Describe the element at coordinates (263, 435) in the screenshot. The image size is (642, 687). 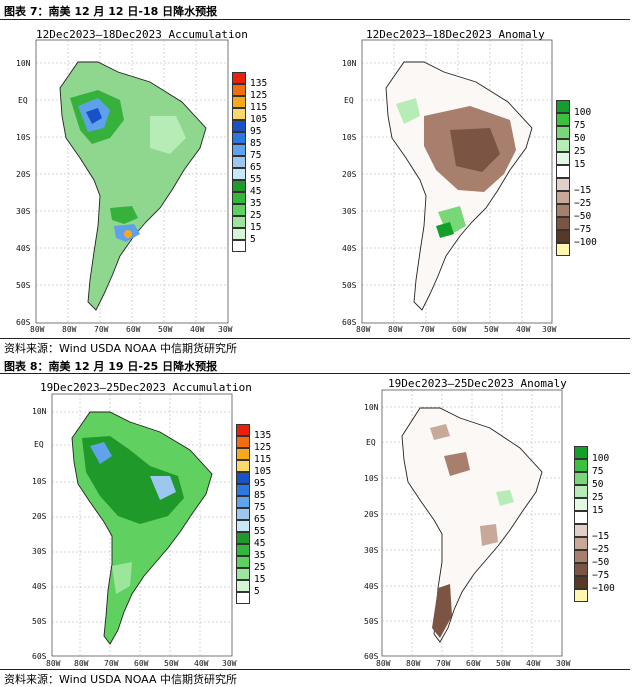
I see `legend-label: 135` at that location.